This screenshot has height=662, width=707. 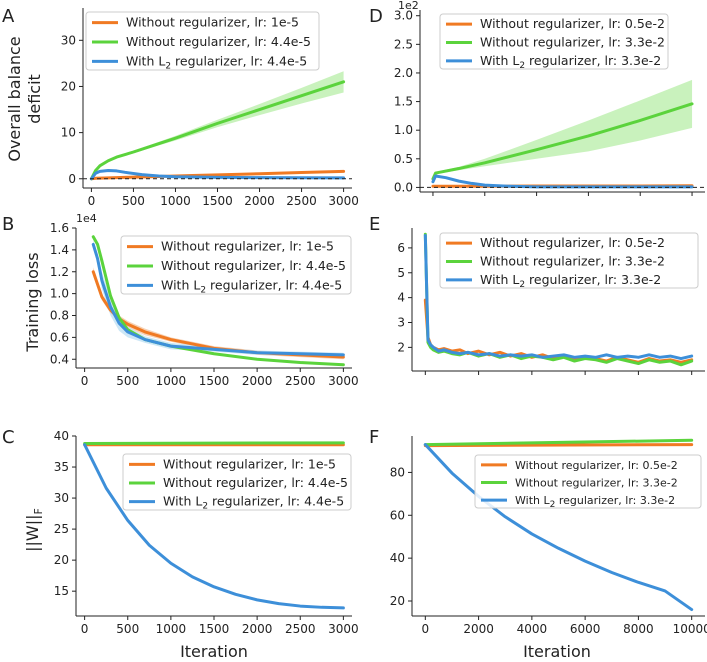 I want to click on y-tick-label-e: 5, so click(x=401, y=273).